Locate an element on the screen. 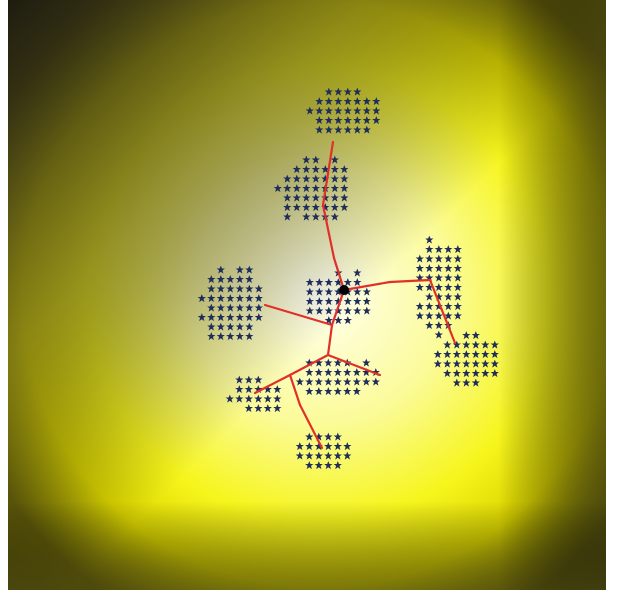 This screenshot has height=596, width=622. tree-root-node is located at coordinates (344, 290).